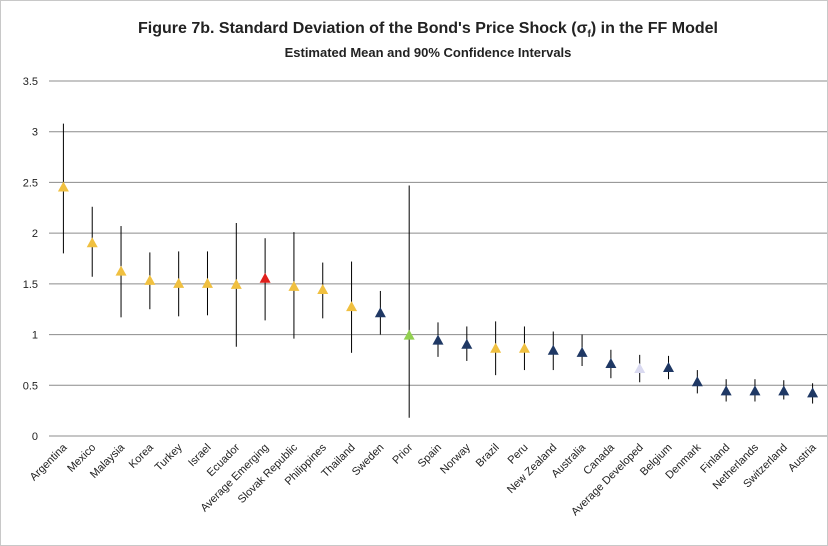  I want to click on y-tick-label: 1.5, so click(30, 285).